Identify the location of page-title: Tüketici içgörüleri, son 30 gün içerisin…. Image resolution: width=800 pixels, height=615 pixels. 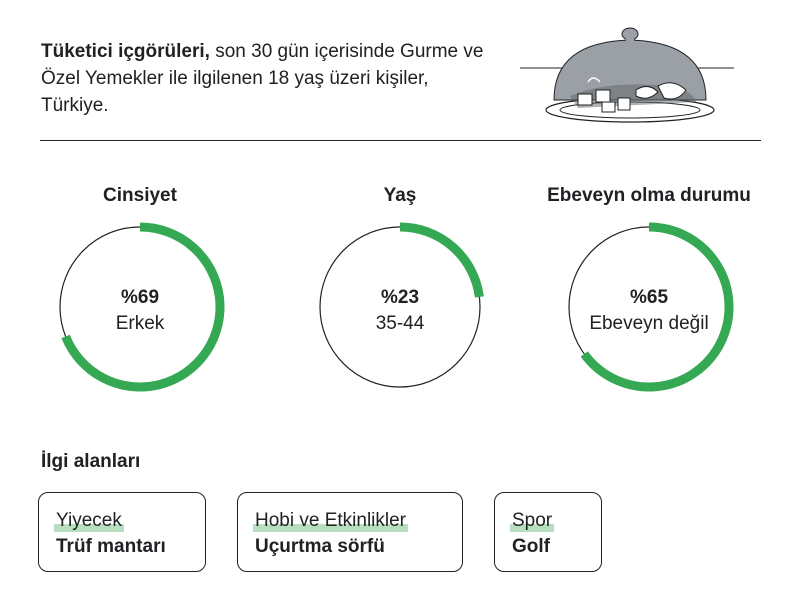
(271, 78).